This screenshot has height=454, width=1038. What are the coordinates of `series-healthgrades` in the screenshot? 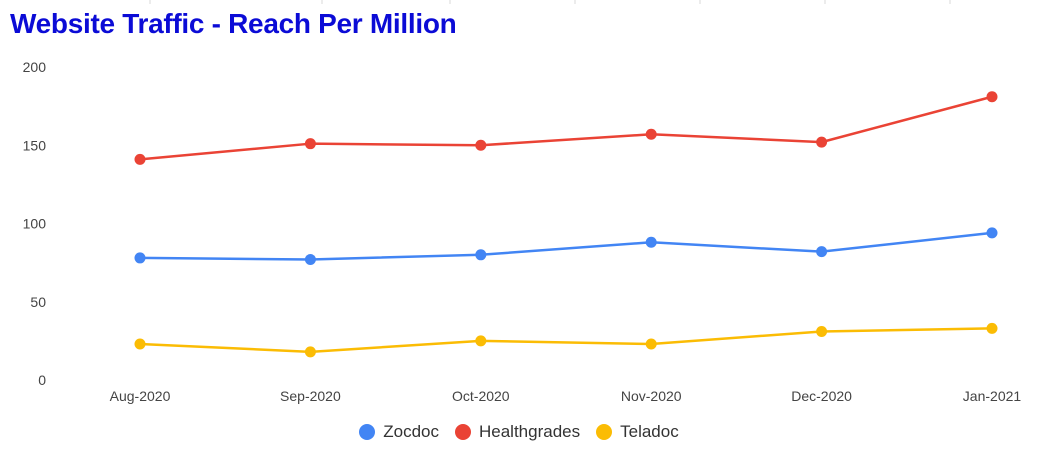 It's located at (566, 128).